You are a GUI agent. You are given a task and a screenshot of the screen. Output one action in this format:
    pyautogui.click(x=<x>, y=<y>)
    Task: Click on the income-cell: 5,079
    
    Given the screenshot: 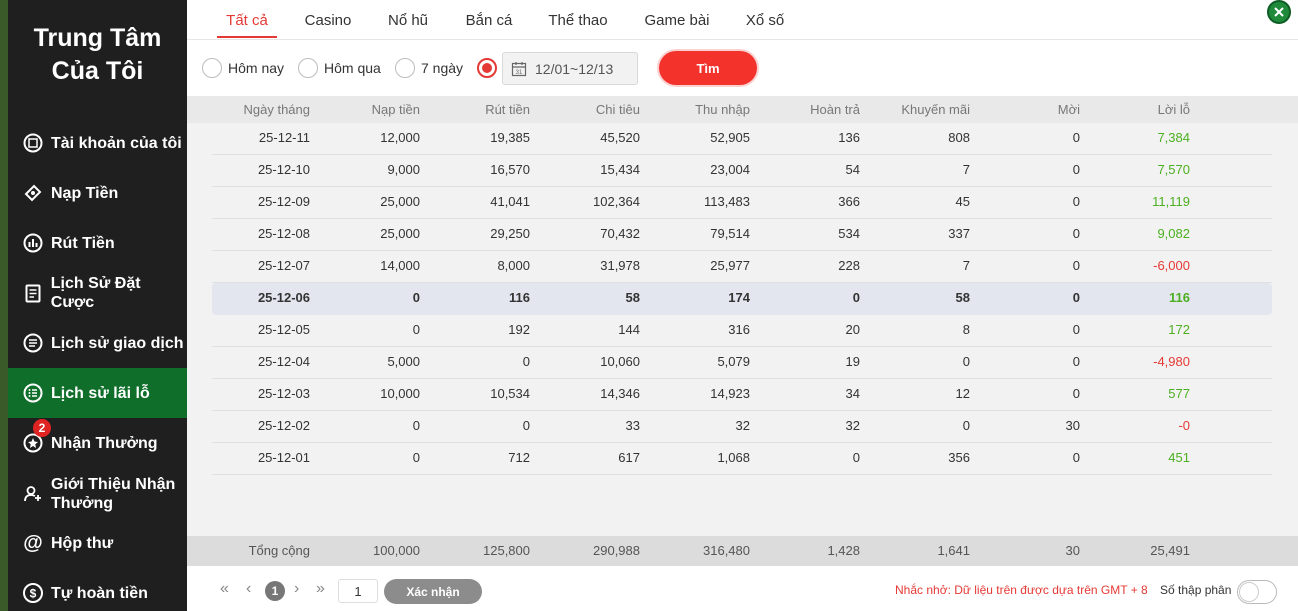 What is the action you would take?
    pyautogui.click(x=733, y=361)
    